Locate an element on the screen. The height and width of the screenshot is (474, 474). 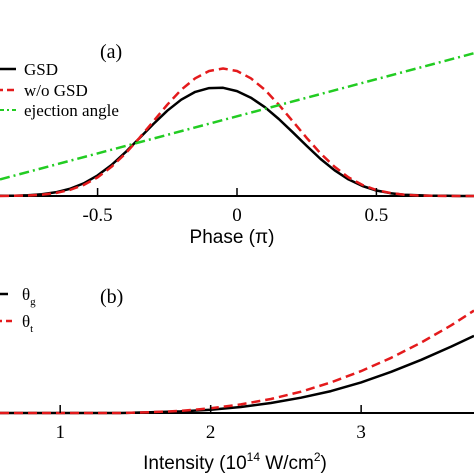
x-tick-label-0-2: 0.5 is located at coordinates (377, 215).